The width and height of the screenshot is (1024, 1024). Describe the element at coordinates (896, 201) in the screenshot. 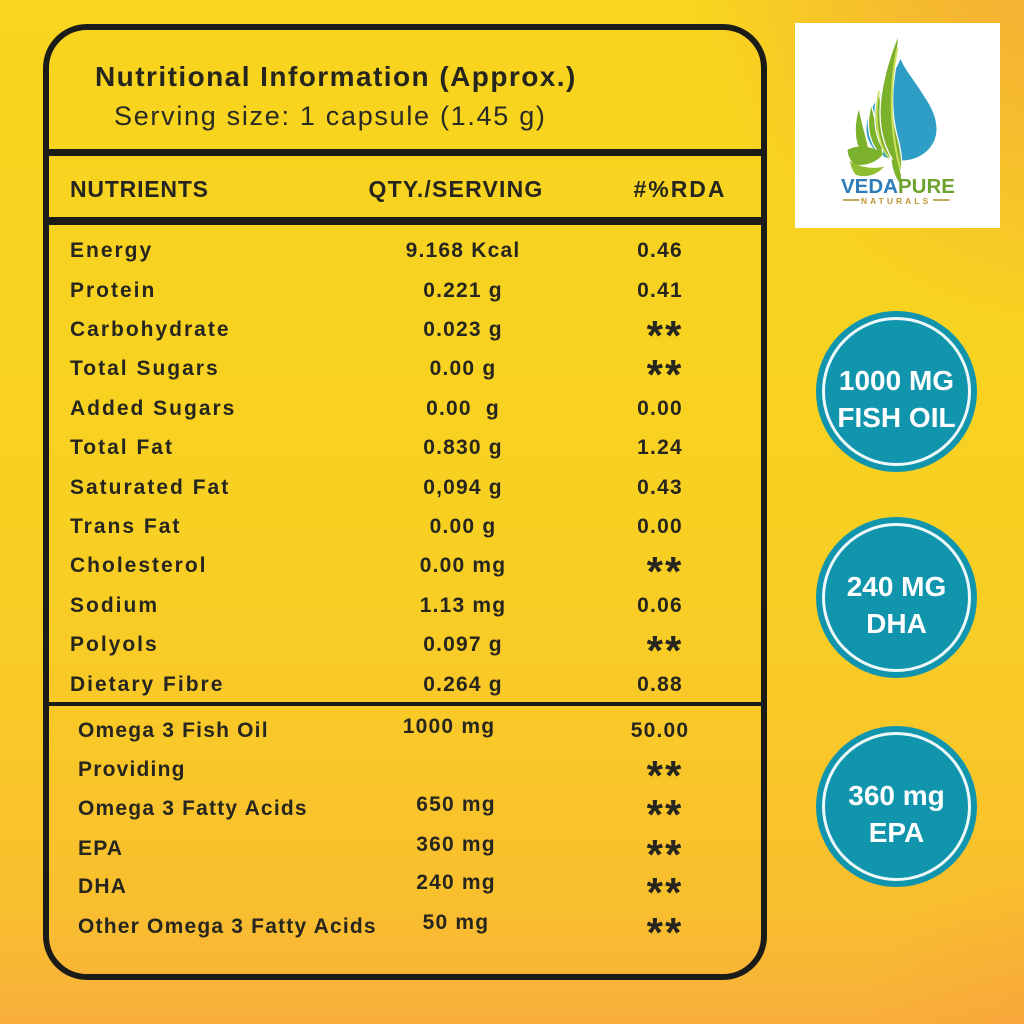

I see `svg-text: NATURALS` at that location.